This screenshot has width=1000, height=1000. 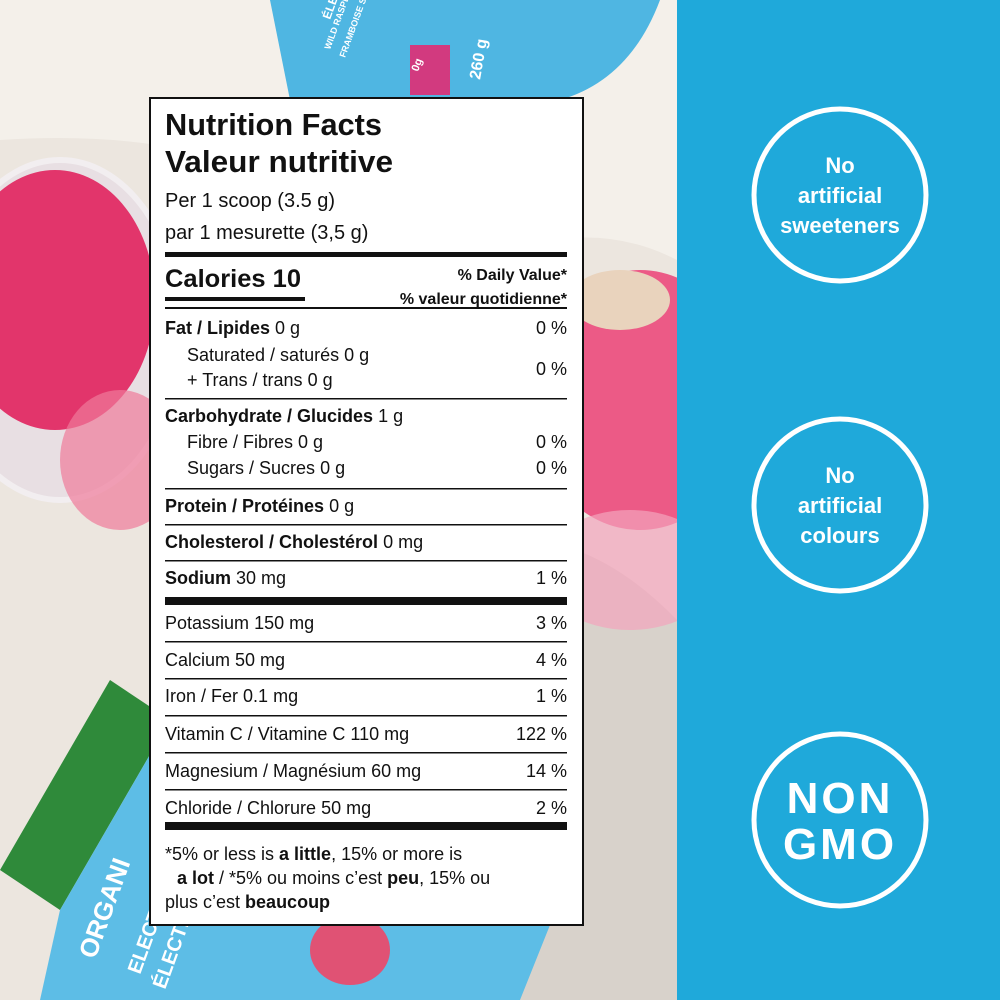 I want to click on nutrient: Fat / Lipides 0 g, so click(x=232, y=328).